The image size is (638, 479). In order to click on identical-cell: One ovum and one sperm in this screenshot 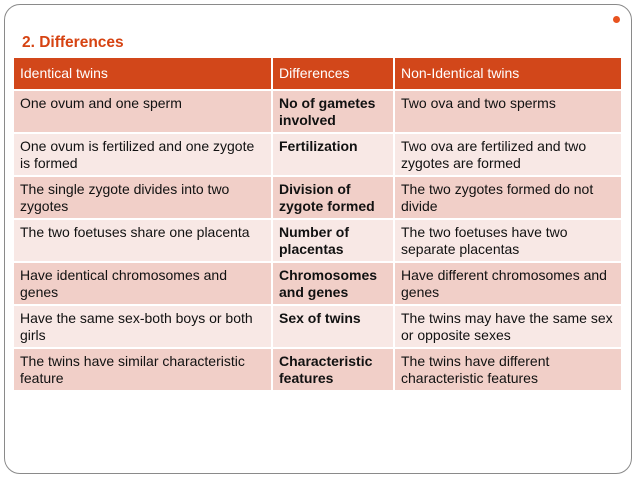, I will do `click(143, 111)`.